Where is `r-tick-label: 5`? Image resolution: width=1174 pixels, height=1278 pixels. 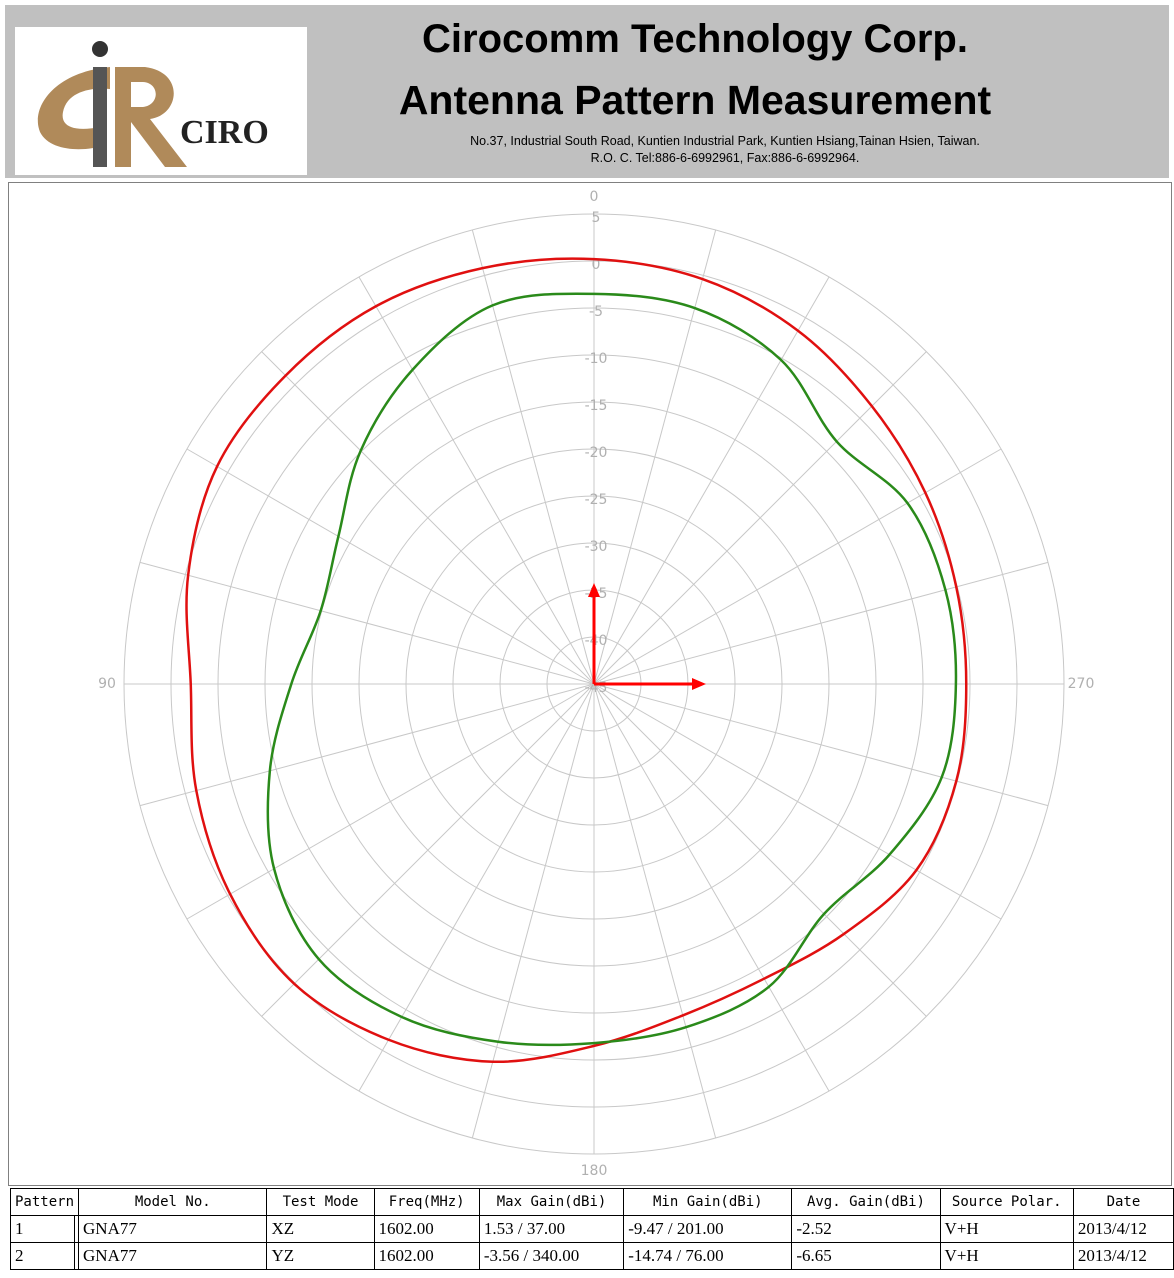
r-tick-label: 5 is located at coordinates (596, 218).